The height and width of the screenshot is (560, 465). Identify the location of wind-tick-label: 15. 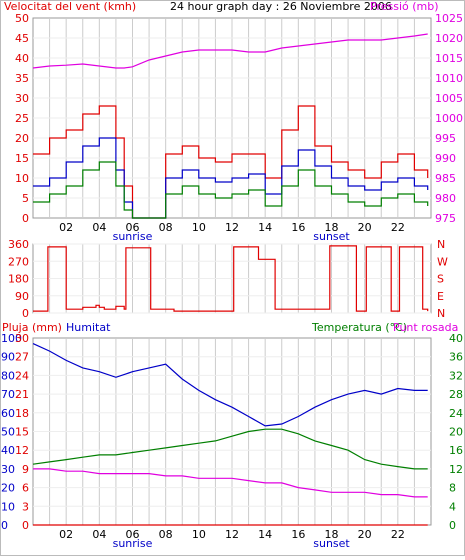
(22, 158).